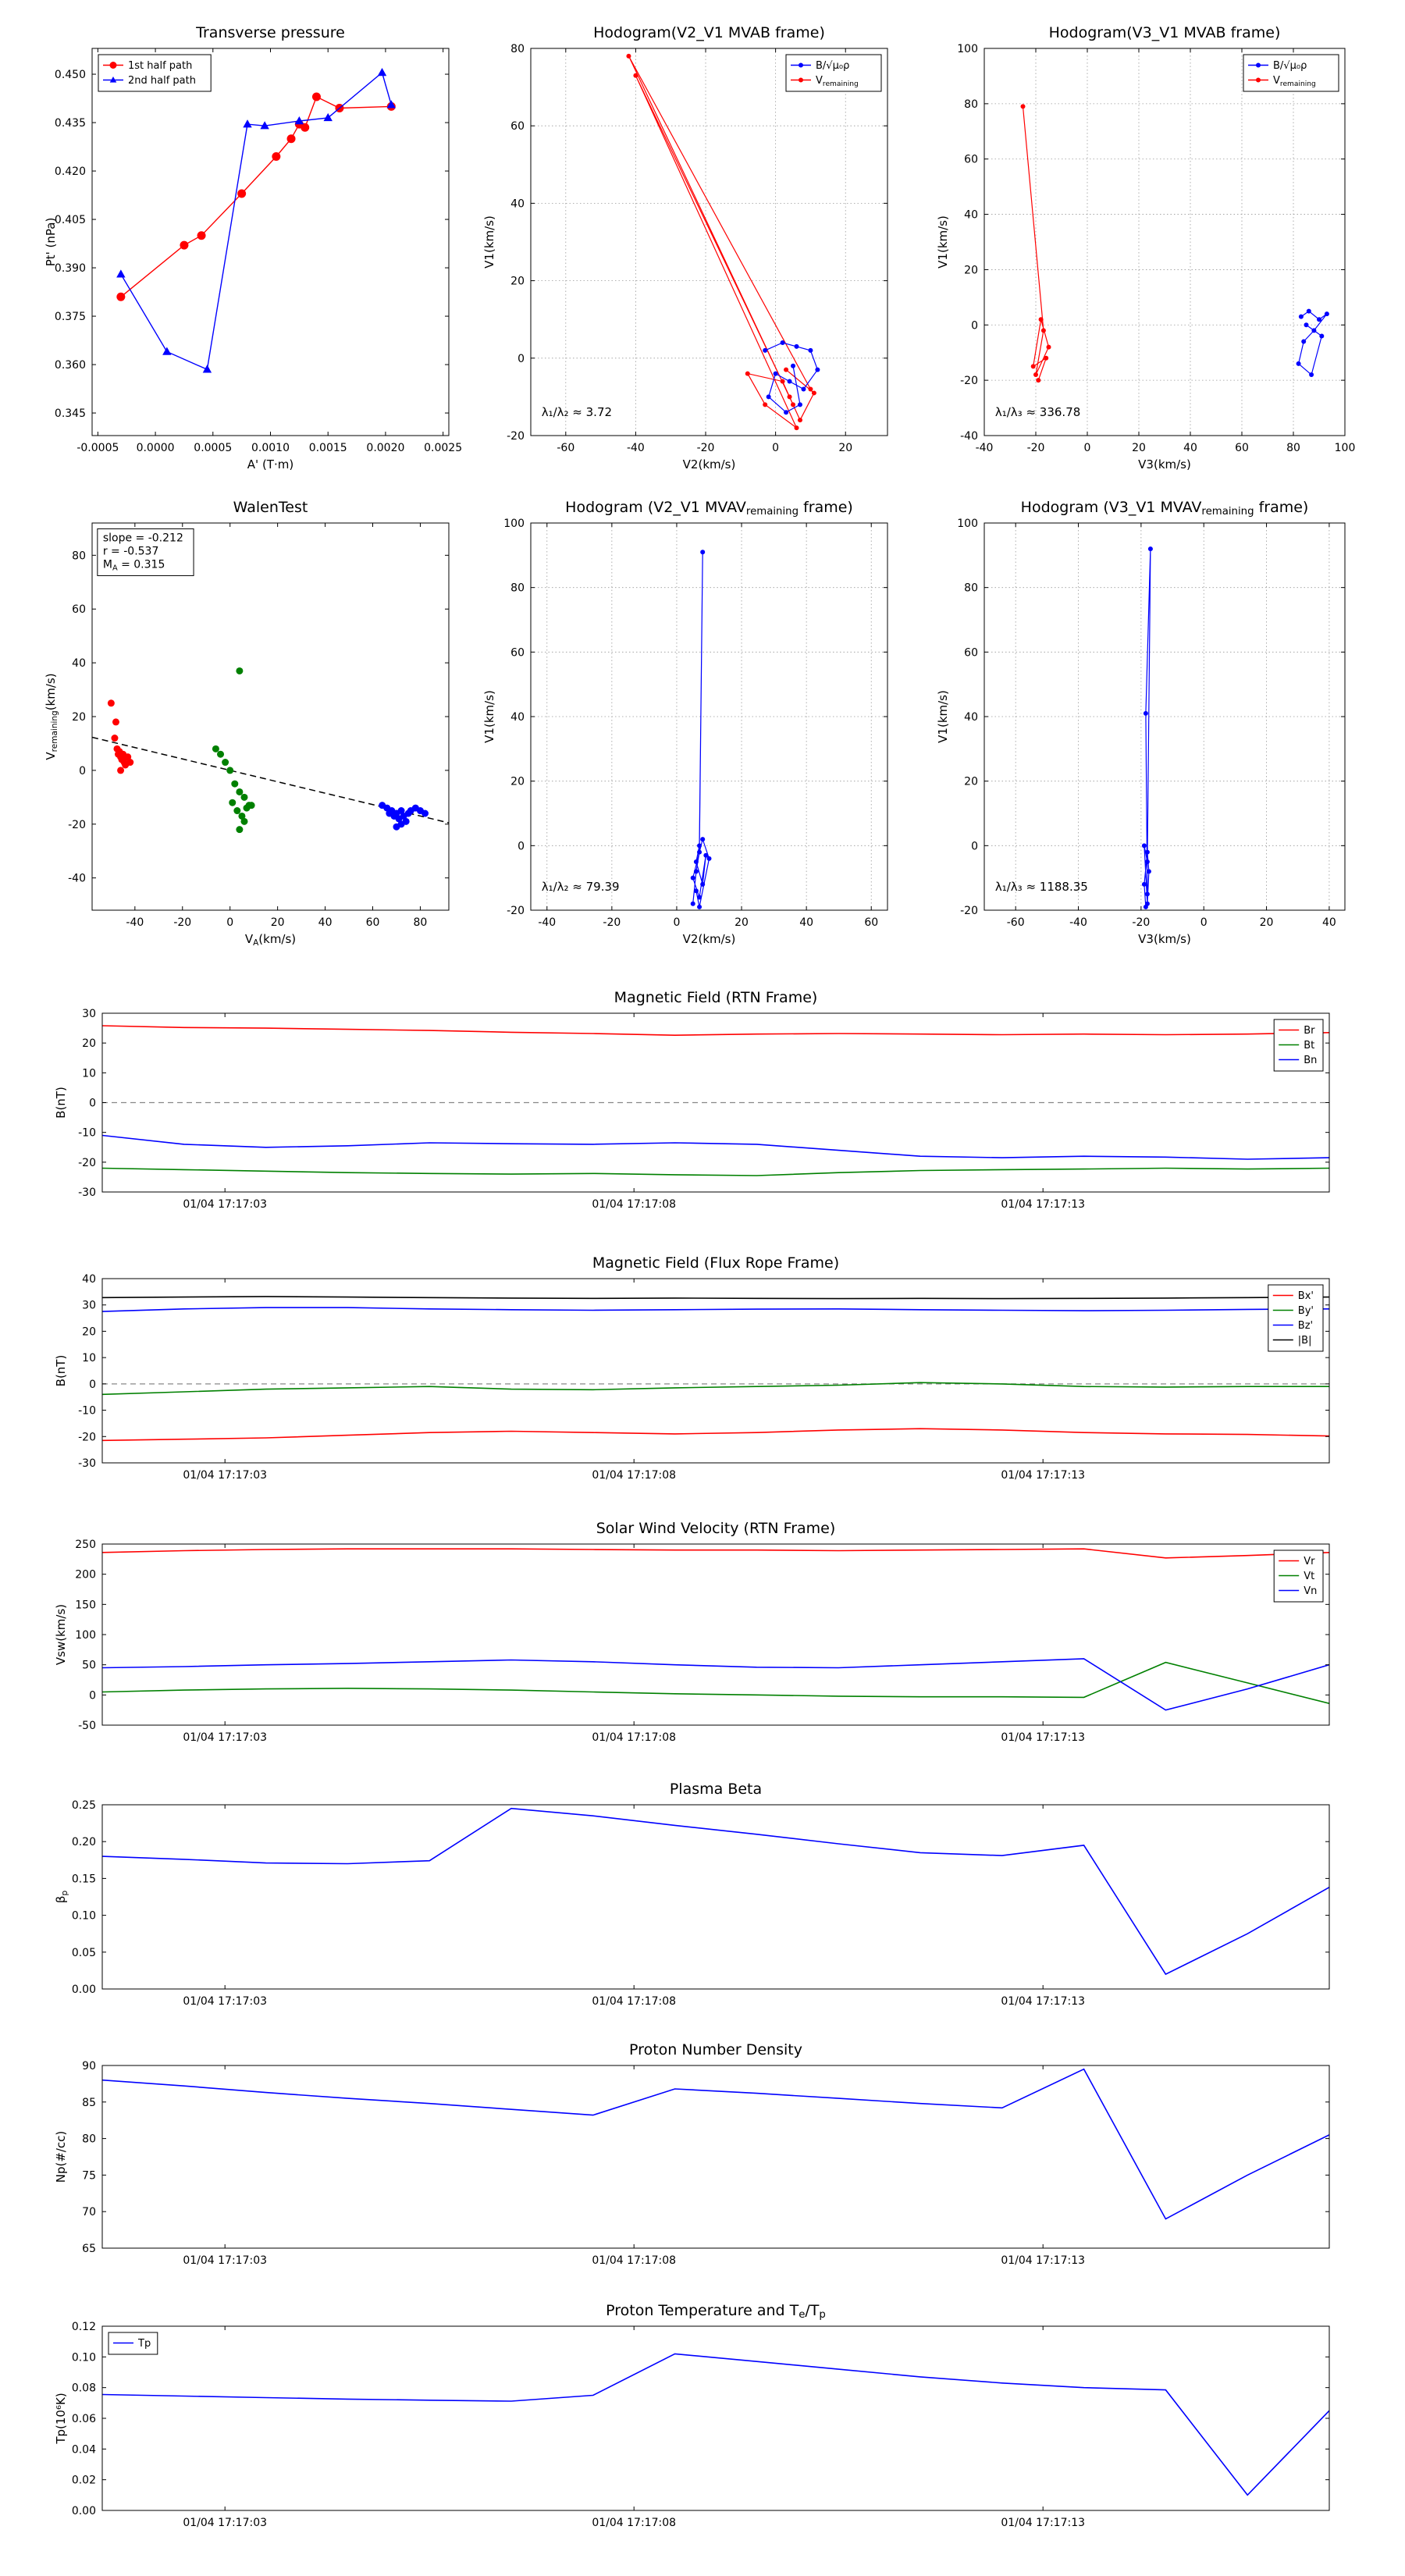 The width and height of the screenshot is (1405, 2576). I want to click on svg-text: 150, so click(85, 1605).